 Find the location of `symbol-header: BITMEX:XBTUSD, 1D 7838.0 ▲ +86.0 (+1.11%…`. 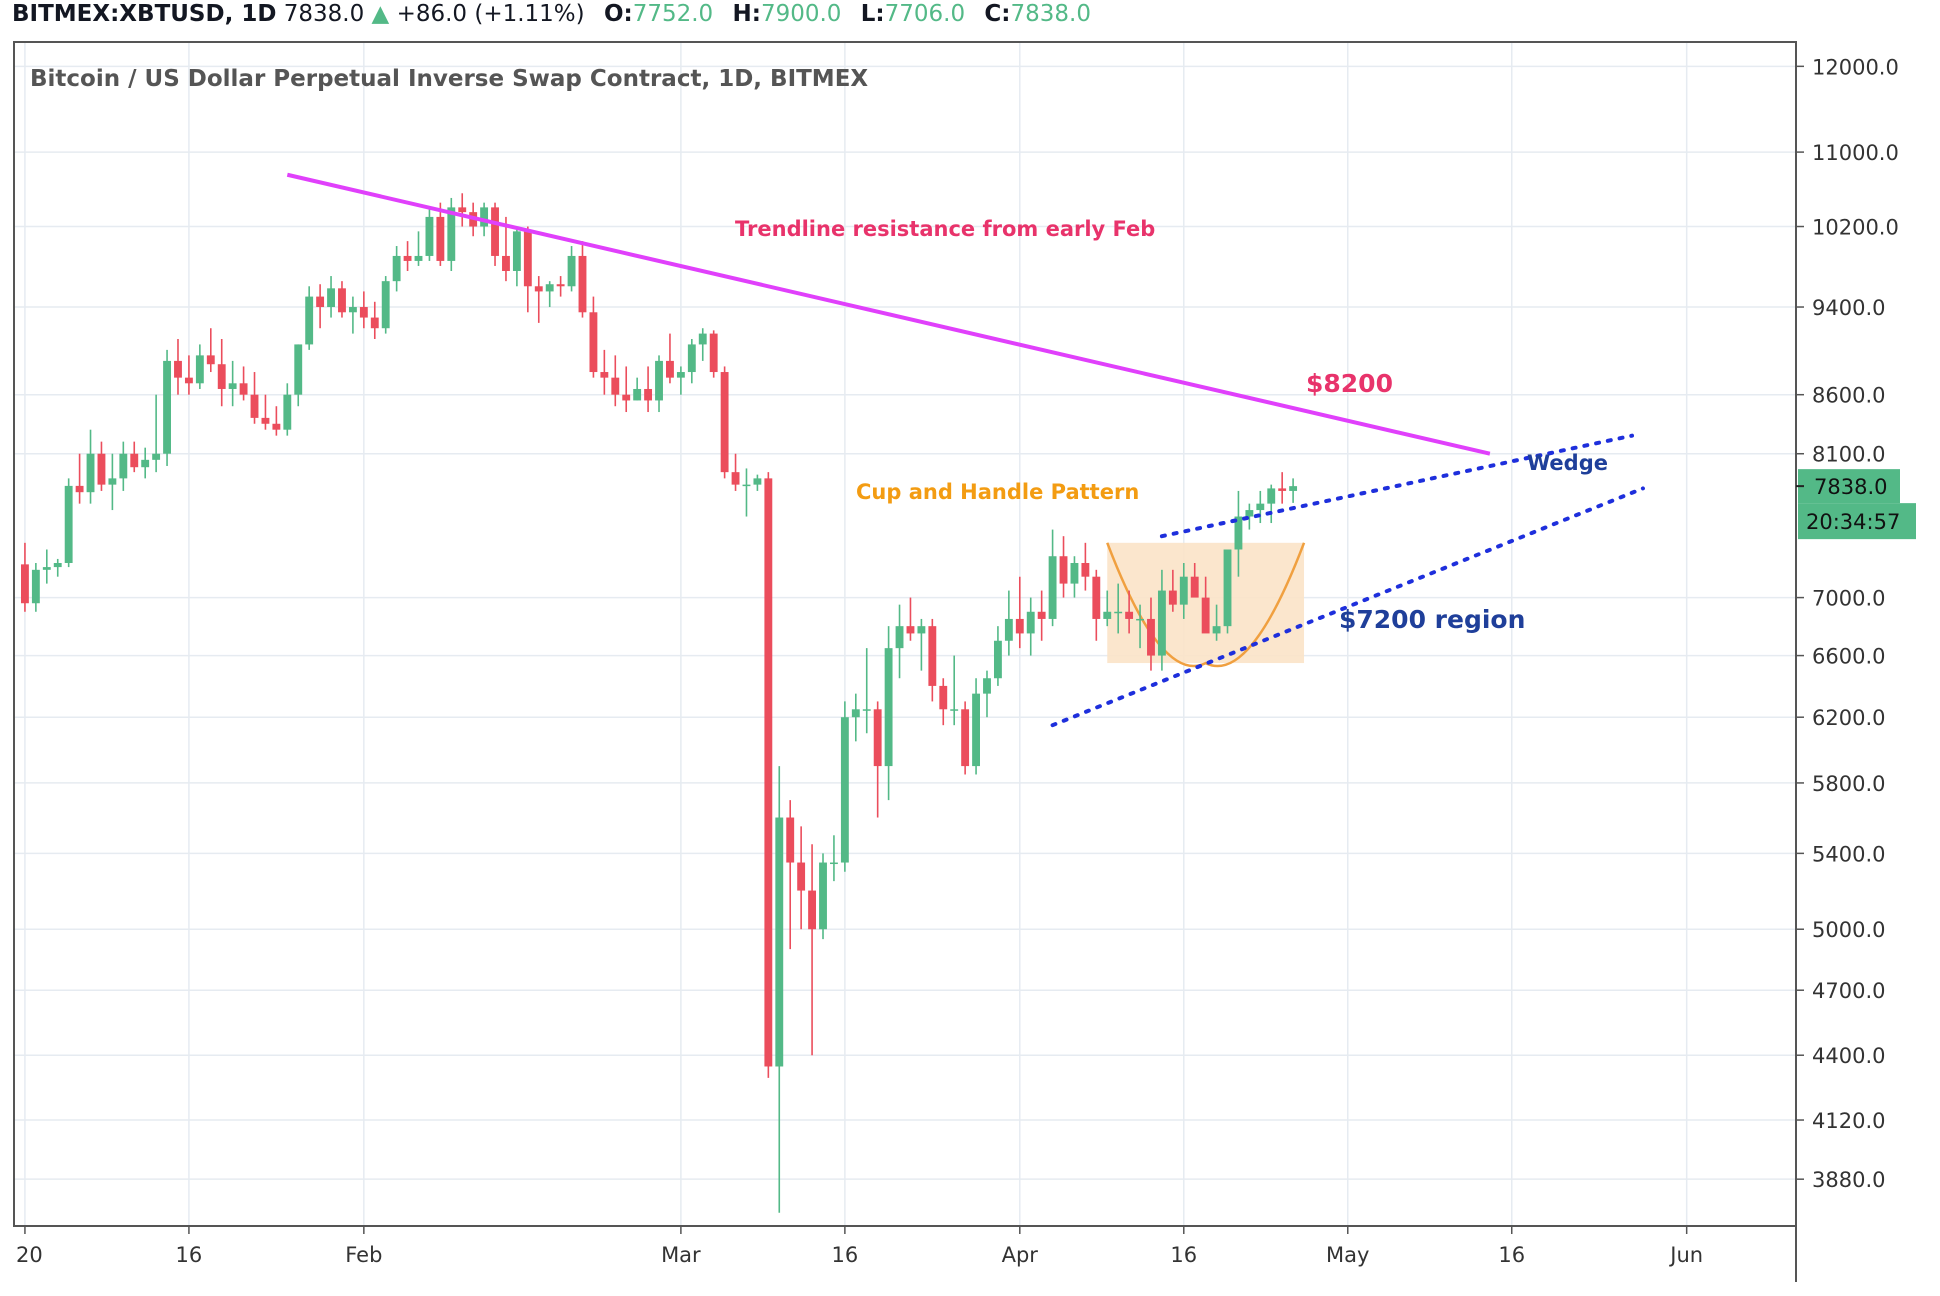

symbol-header: BITMEX:XBTUSD, 1D 7838.0 ▲ +86.0 (+1.11%… is located at coordinates (551, 14).